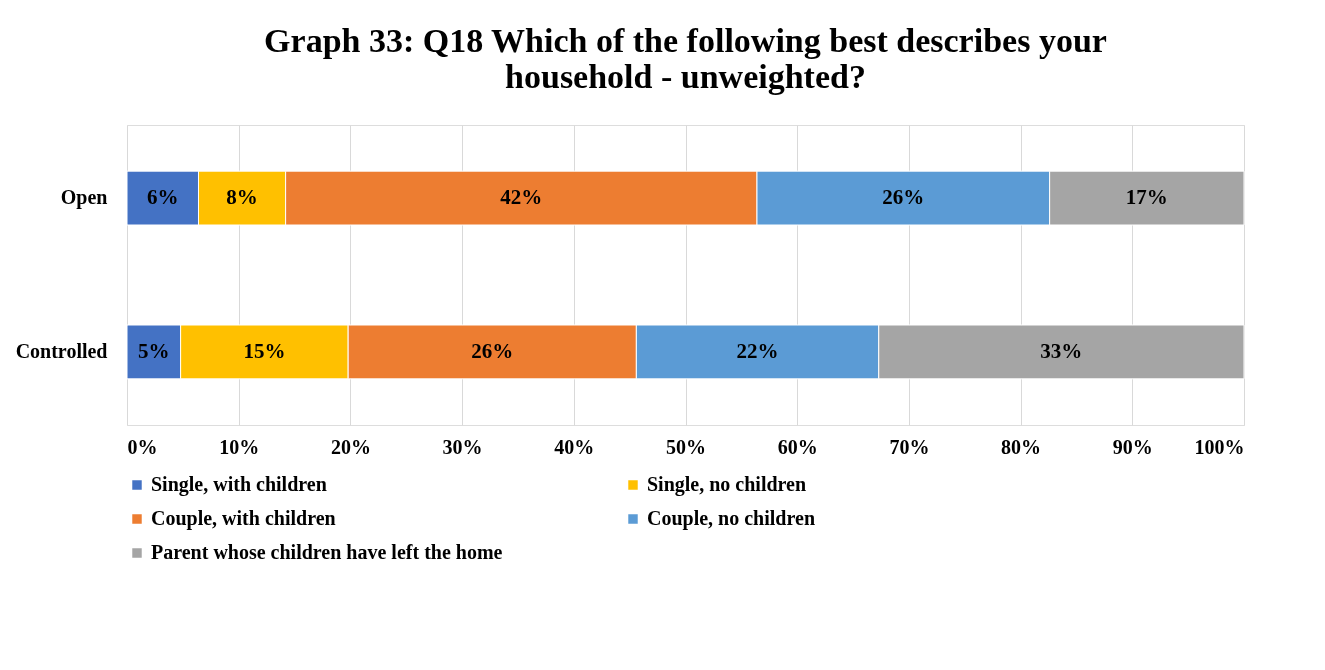  Describe the element at coordinates (243, 518) in the screenshot. I see `legend-label: Couple, with children` at that location.